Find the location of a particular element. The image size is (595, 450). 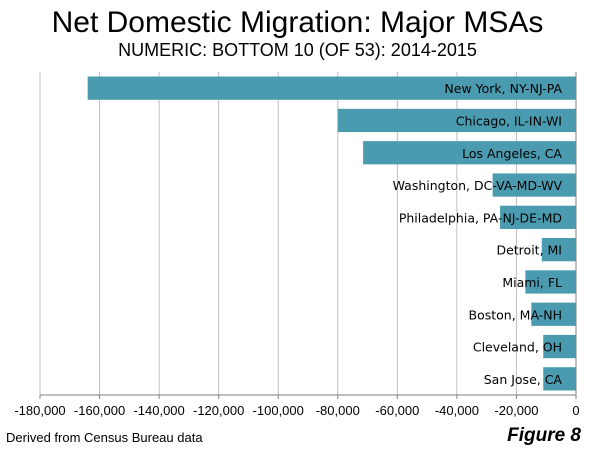

bar-category-label: Detroit, MI is located at coordinates (529, 250).